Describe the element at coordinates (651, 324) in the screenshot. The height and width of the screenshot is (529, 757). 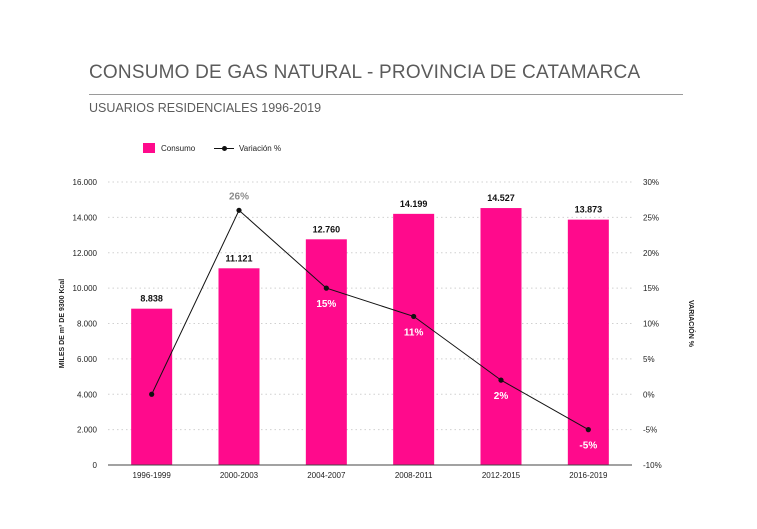
I see `y2-tick-label: 10%` at that location.